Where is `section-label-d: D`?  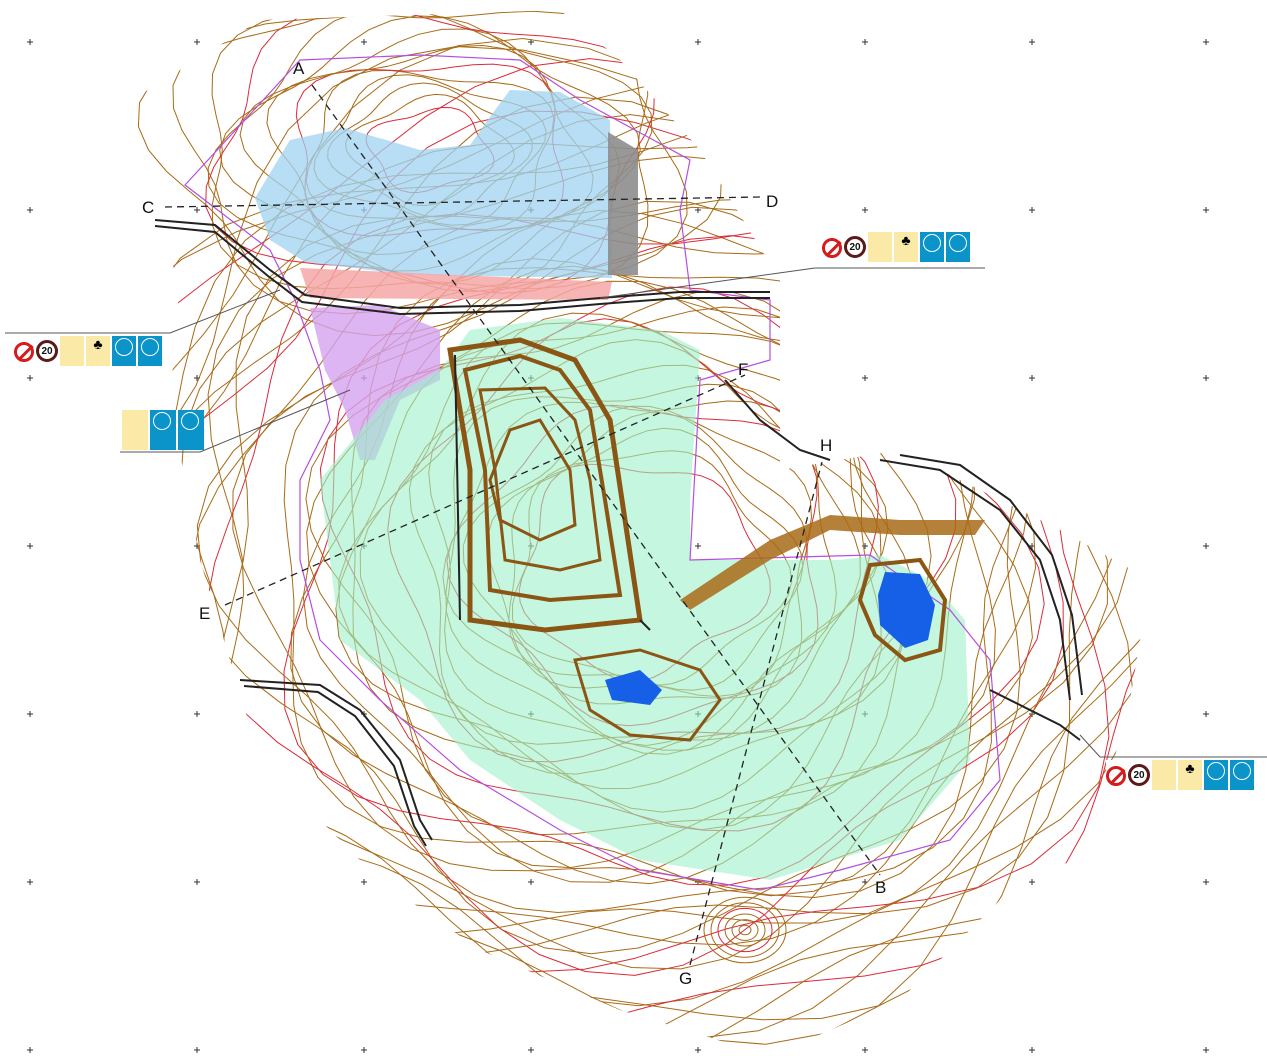
section-label-d: D is located at coordinates (772, 201).